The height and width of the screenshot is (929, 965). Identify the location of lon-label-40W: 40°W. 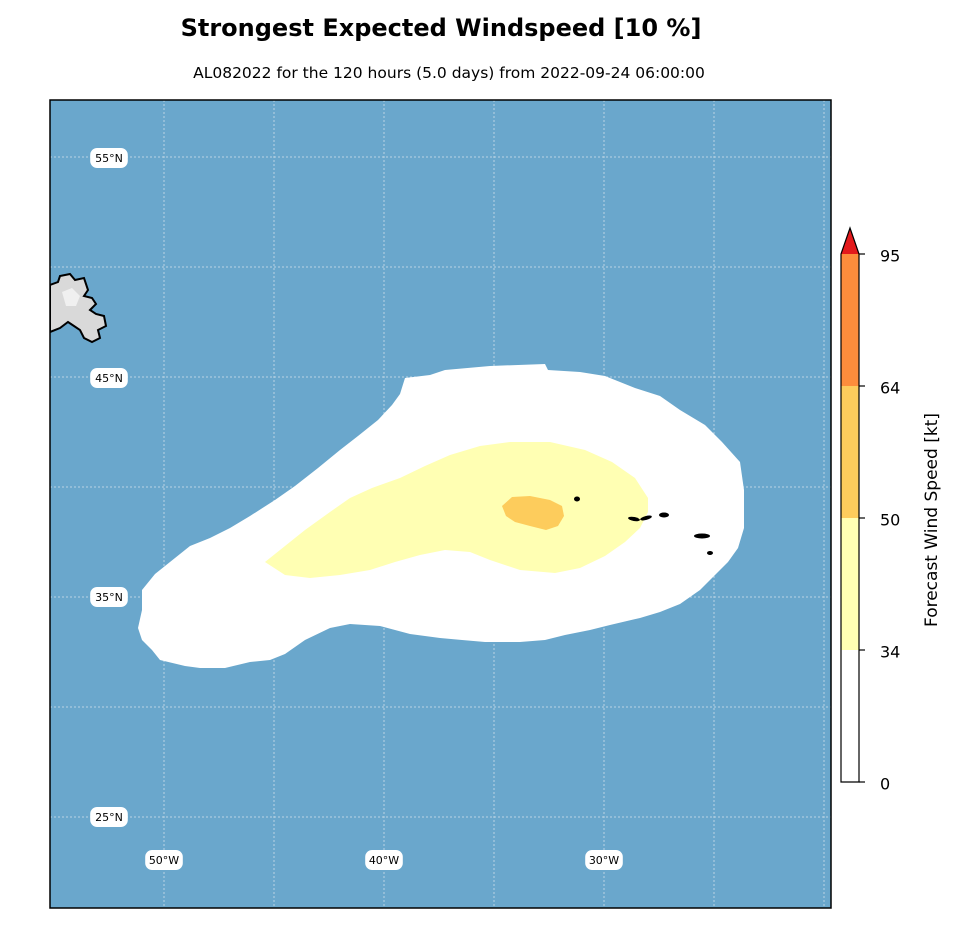
(384, 860).